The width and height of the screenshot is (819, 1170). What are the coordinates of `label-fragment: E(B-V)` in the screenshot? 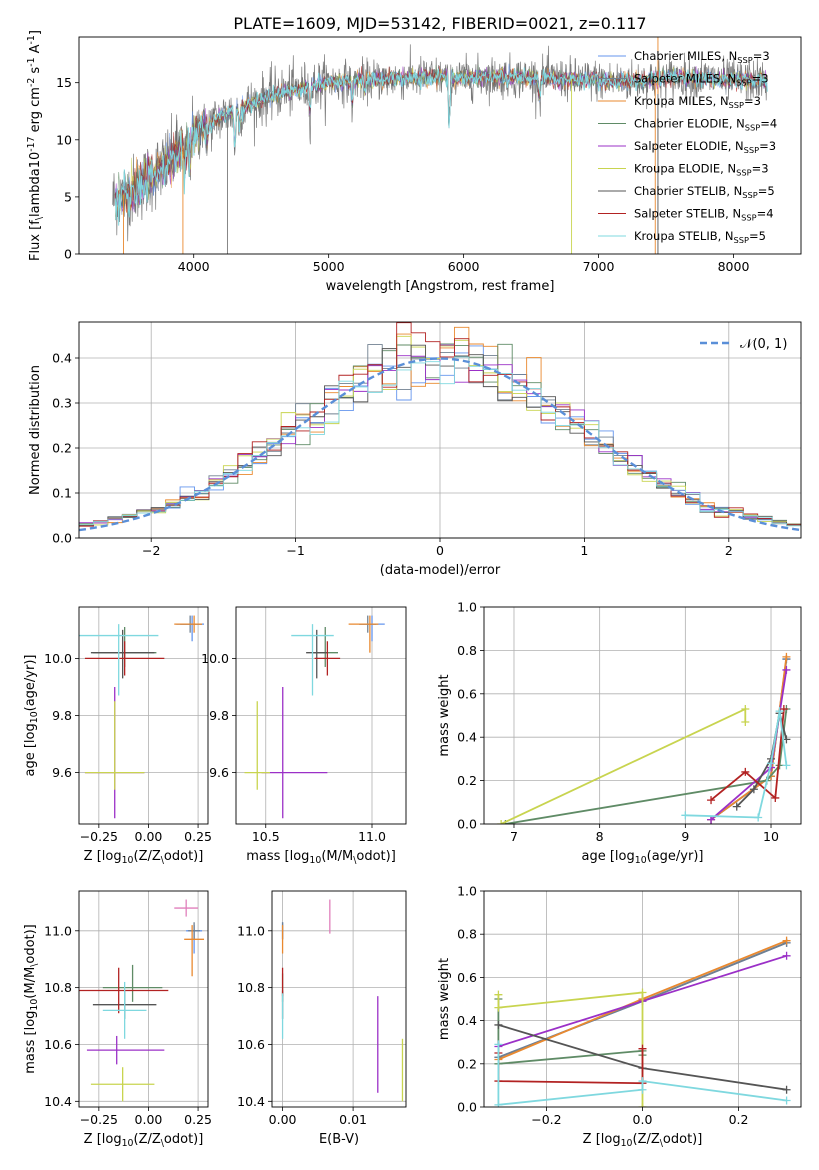 It's located at (339, 1139).